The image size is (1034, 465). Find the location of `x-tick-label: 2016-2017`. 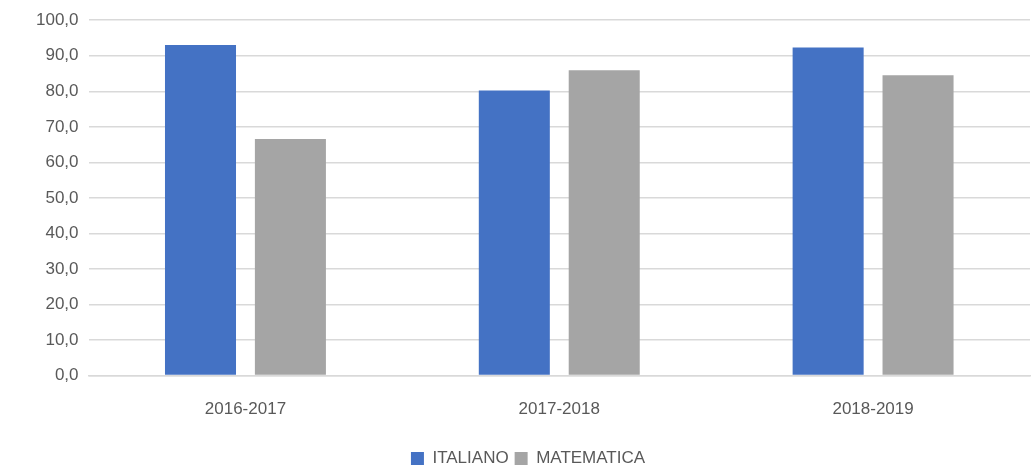

x-tick-label: 2016-2017 is located at coordinates (245, 409).